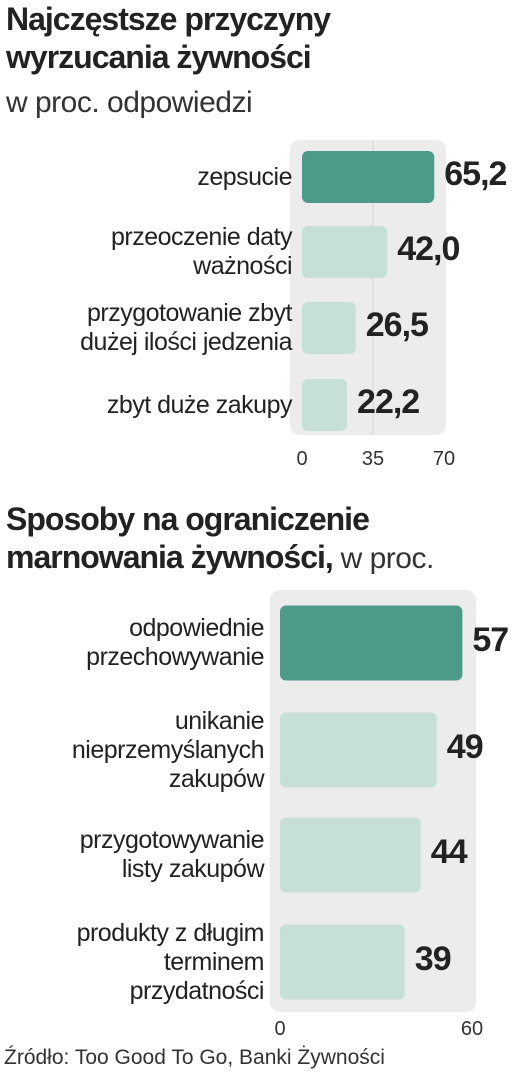 The width and height of the screenshot is (520, 1080). I want to click on x-tick-label: 35, so click(373, 459).